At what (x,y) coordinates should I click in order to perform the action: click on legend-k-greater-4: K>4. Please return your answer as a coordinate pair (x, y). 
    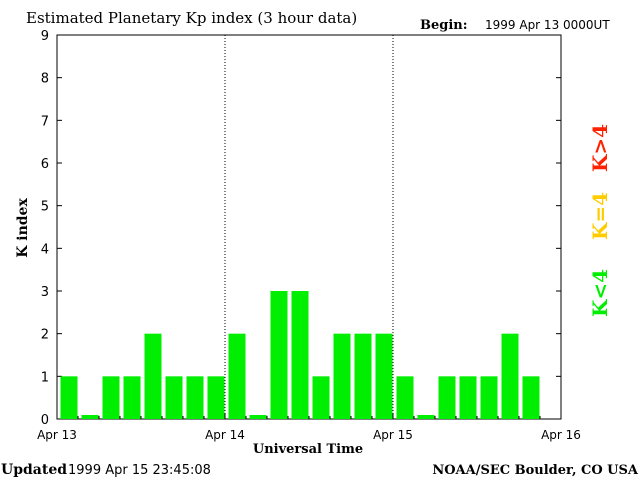
    Looking at the image, I should click on (600, 148).